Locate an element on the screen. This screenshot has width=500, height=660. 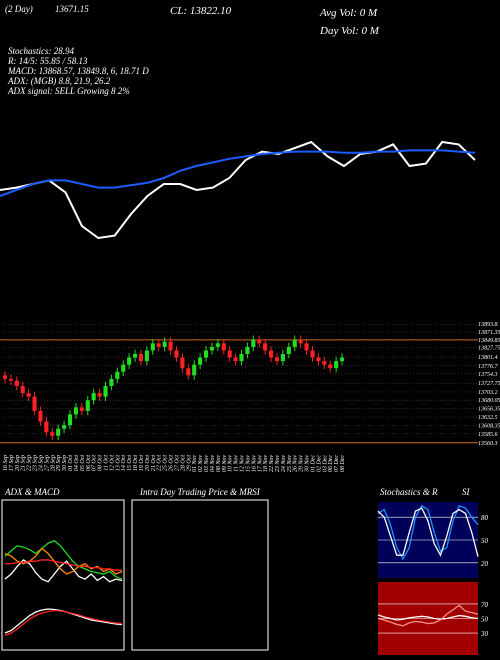
price-label: 13776.7 is located at coordinates (488, 367).